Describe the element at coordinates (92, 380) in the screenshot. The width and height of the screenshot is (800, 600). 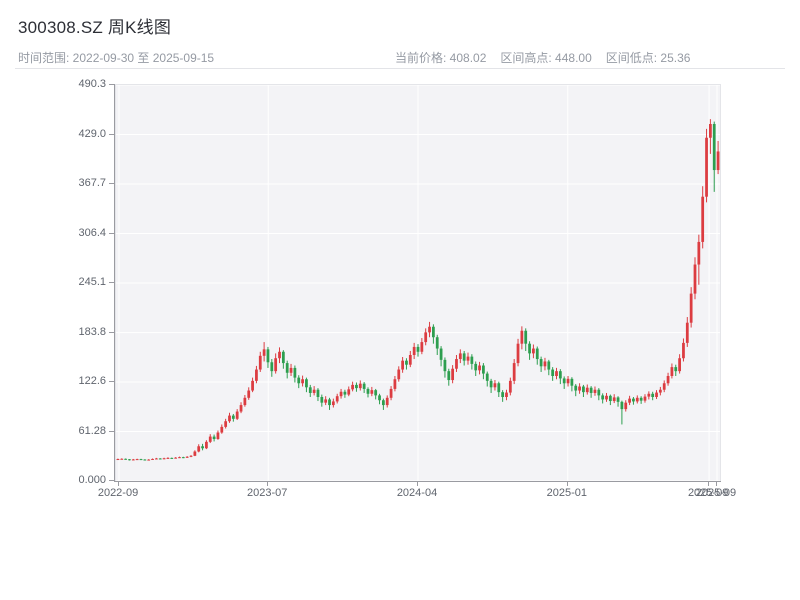
I see `y-tick-label: 122.6` at that location.